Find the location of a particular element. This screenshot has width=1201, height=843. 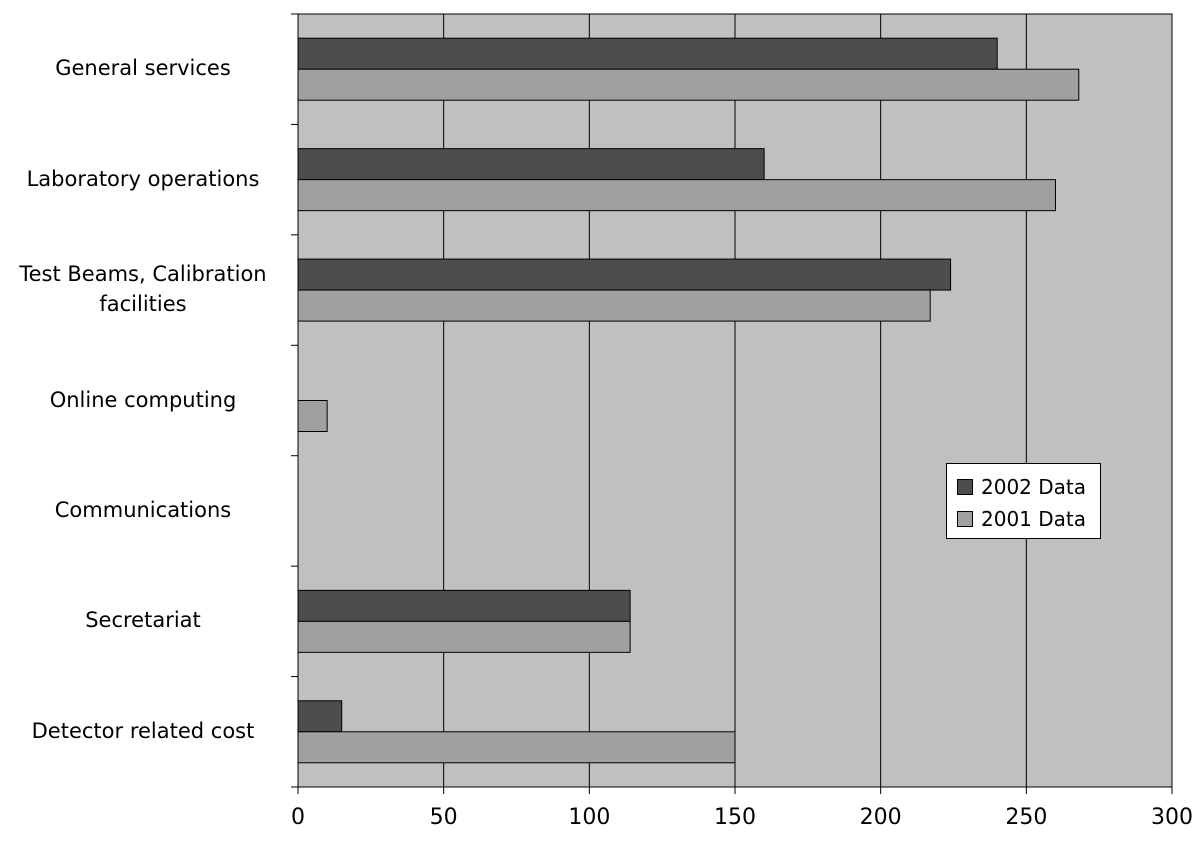

x-tick-label-300: 300 is located at coordinates (1172, 817).